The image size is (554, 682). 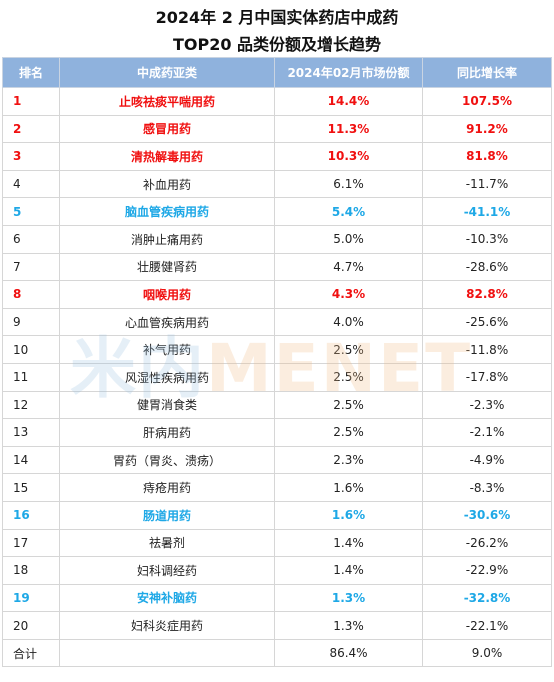 What do you see at coordinates (31, 349) in the screenshot?
I see `cell-rank: 10` at bounding box center [31, 349].